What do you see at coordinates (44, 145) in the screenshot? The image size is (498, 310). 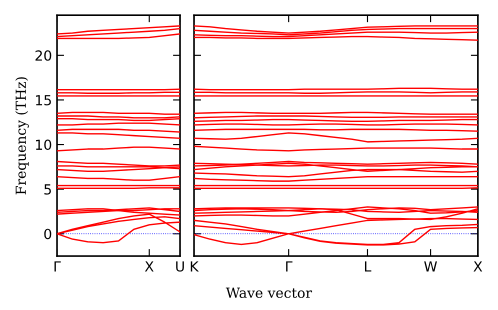 I see `y-tick-label: 10` at bounding box center [44, 145].